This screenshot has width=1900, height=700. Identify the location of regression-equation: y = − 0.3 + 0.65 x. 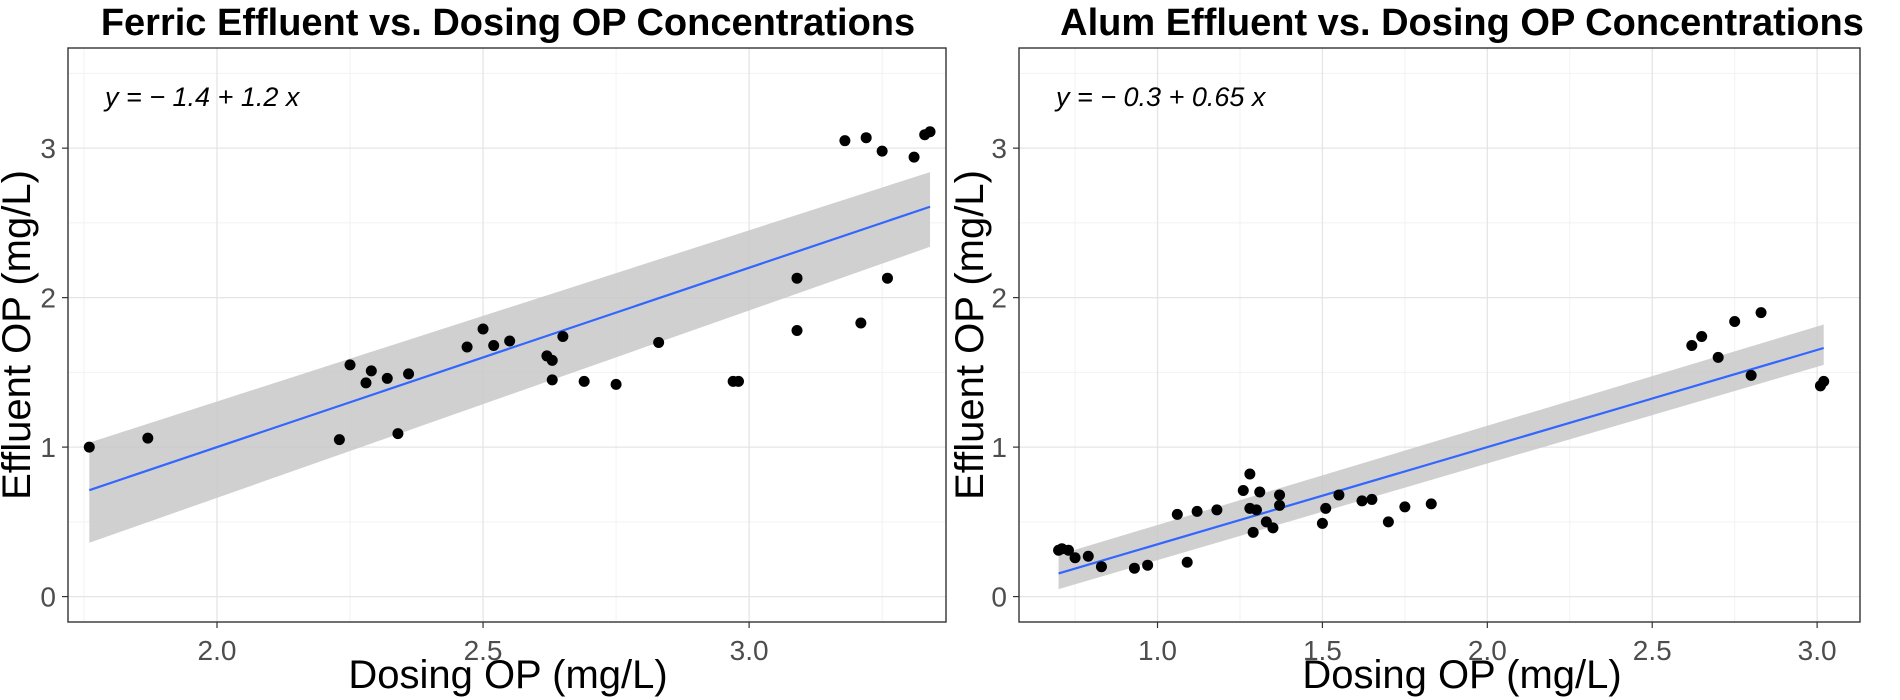
(1160, 97).